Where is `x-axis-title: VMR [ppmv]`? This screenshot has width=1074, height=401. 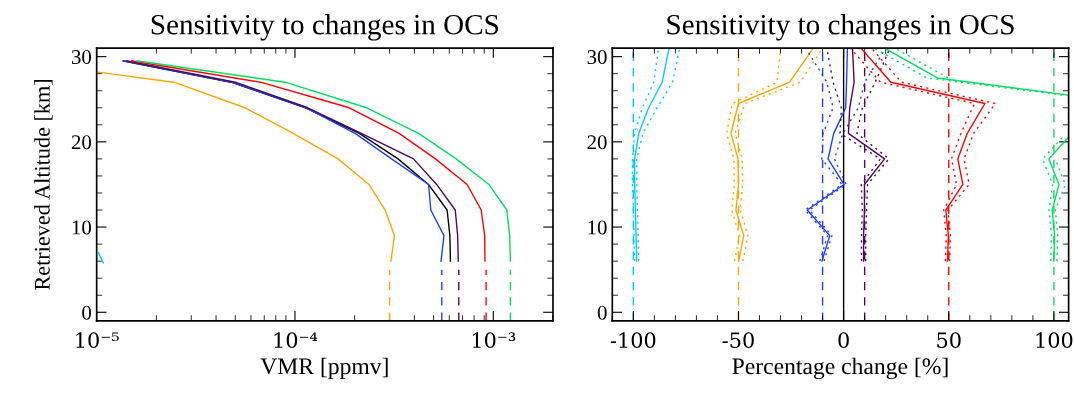 x-axis-title: VMR [ppmv] is located at coordinates (324, 368).